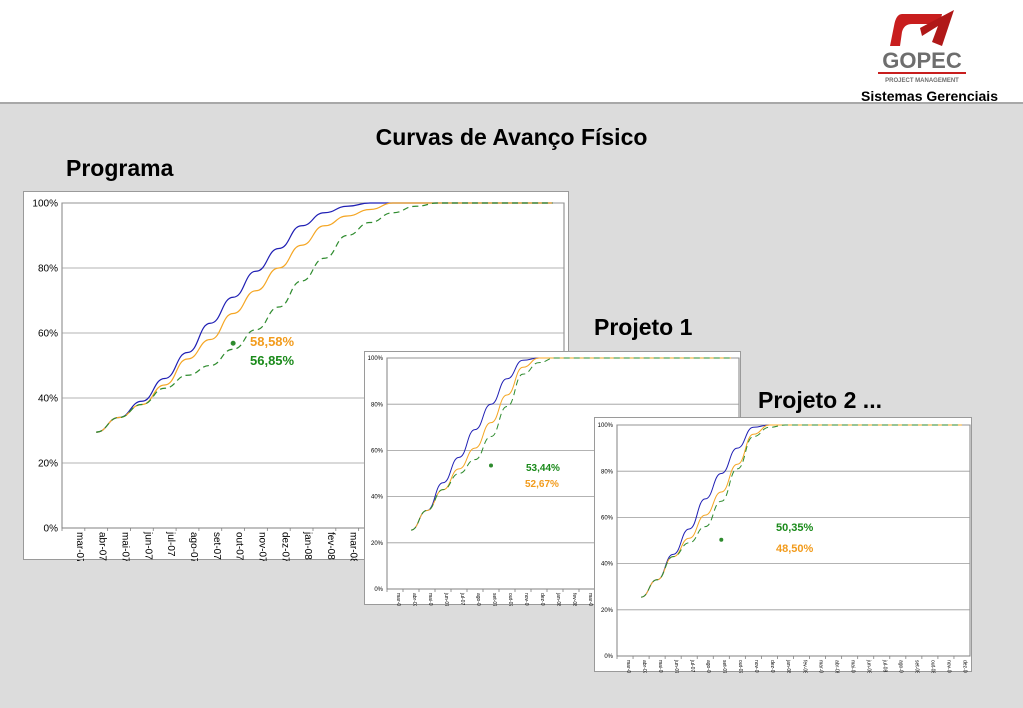 Image resolution: width=1023 pixels, height=708 pixels. What do you see at coordinates (933, 666) in the screenshot?
I see `x-tick-label: out-08` at bounding box center [933, 666].